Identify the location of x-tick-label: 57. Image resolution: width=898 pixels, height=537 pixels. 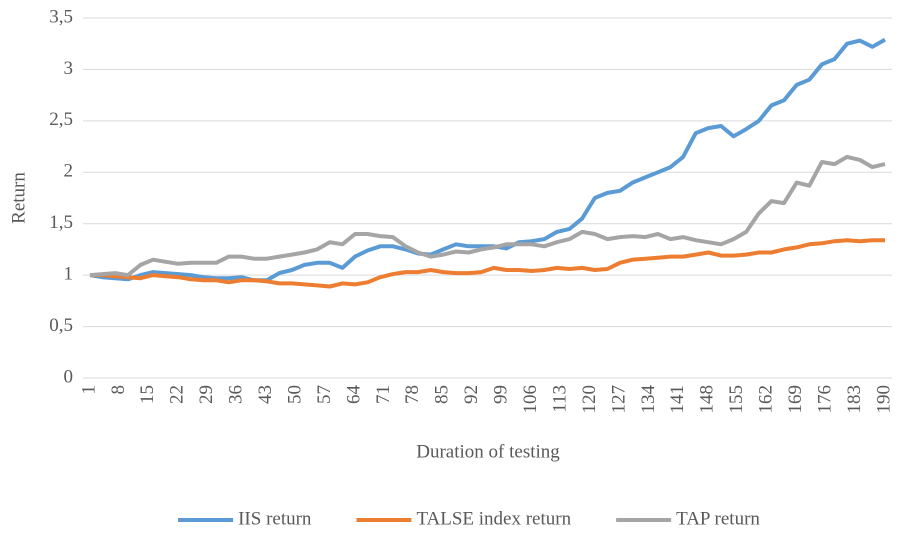
(324, 394).